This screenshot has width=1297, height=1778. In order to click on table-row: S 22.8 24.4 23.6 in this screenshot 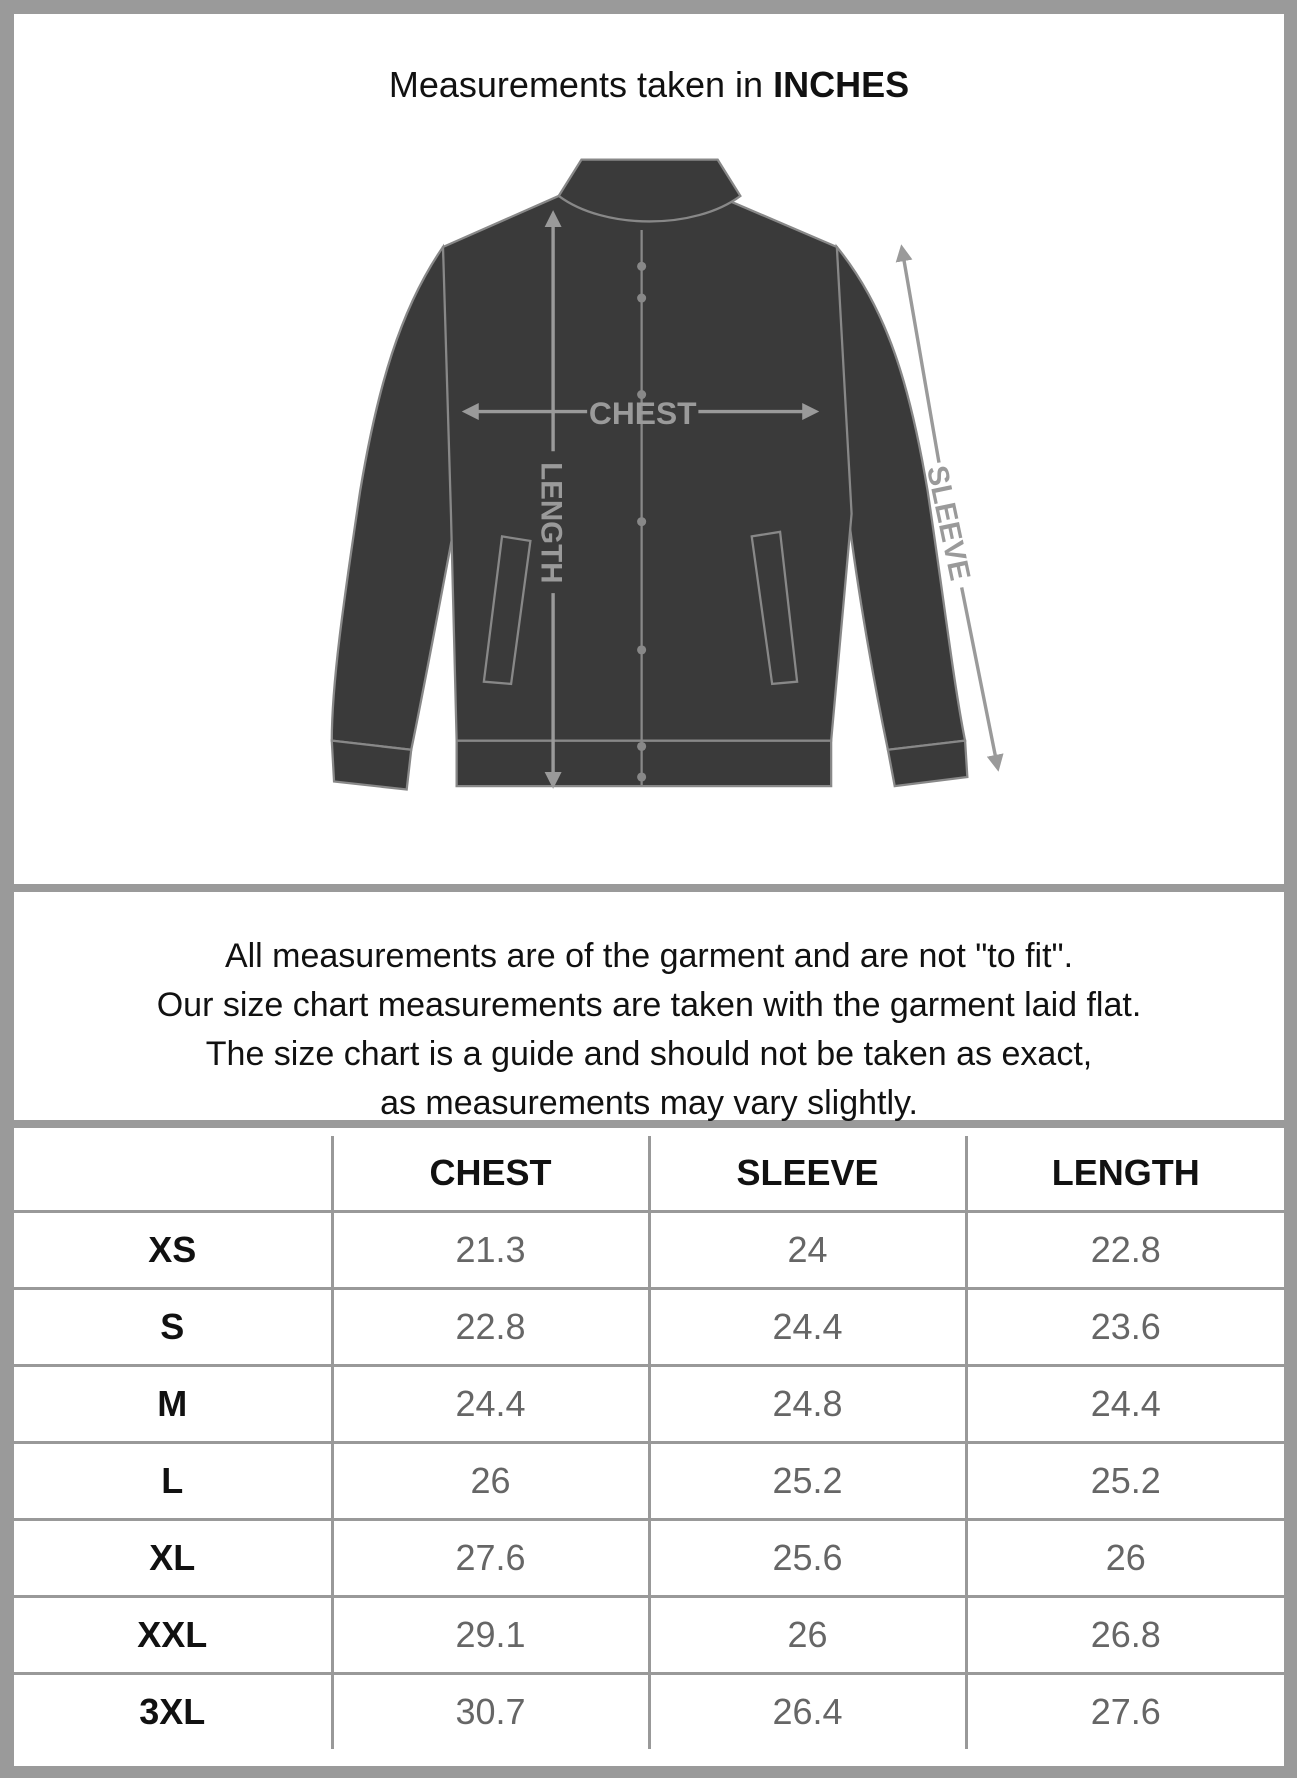, I will do `click(649, 1327)`.